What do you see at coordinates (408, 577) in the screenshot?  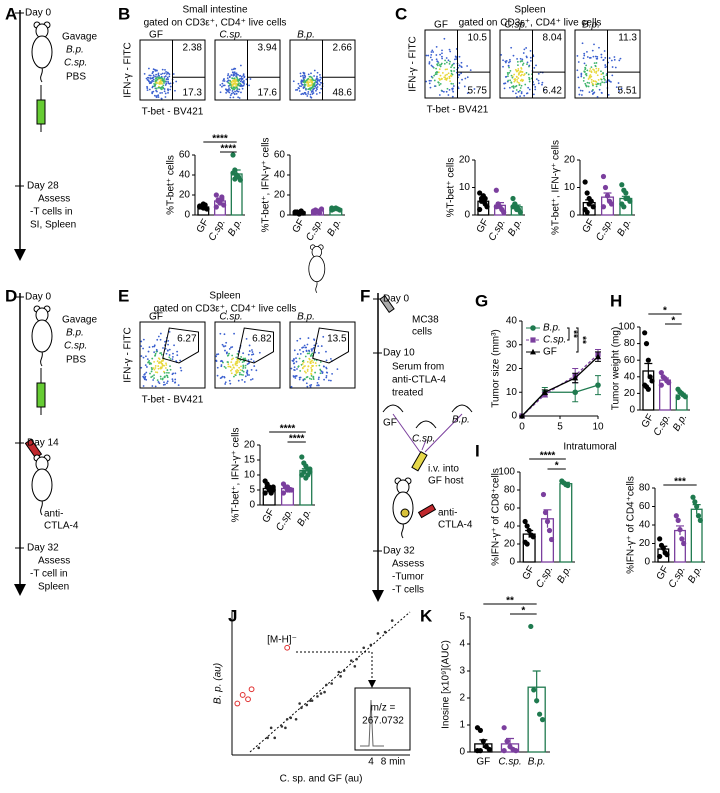 I see `diagram-label: -Tumor` at bounding box center [408, 577].